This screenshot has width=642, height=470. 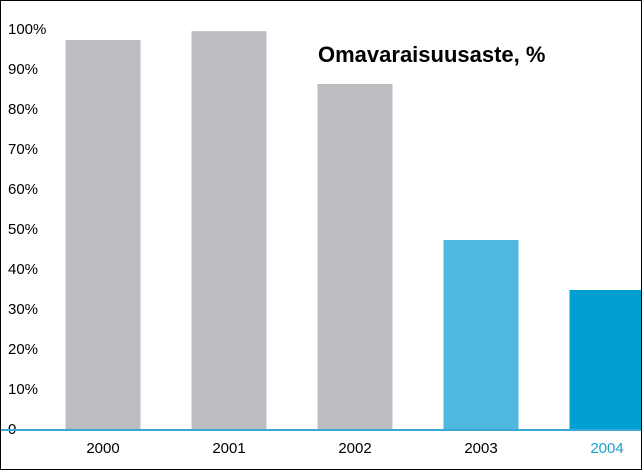 I want to click on x-tick-label: 2000, so click(x=102, y=448).